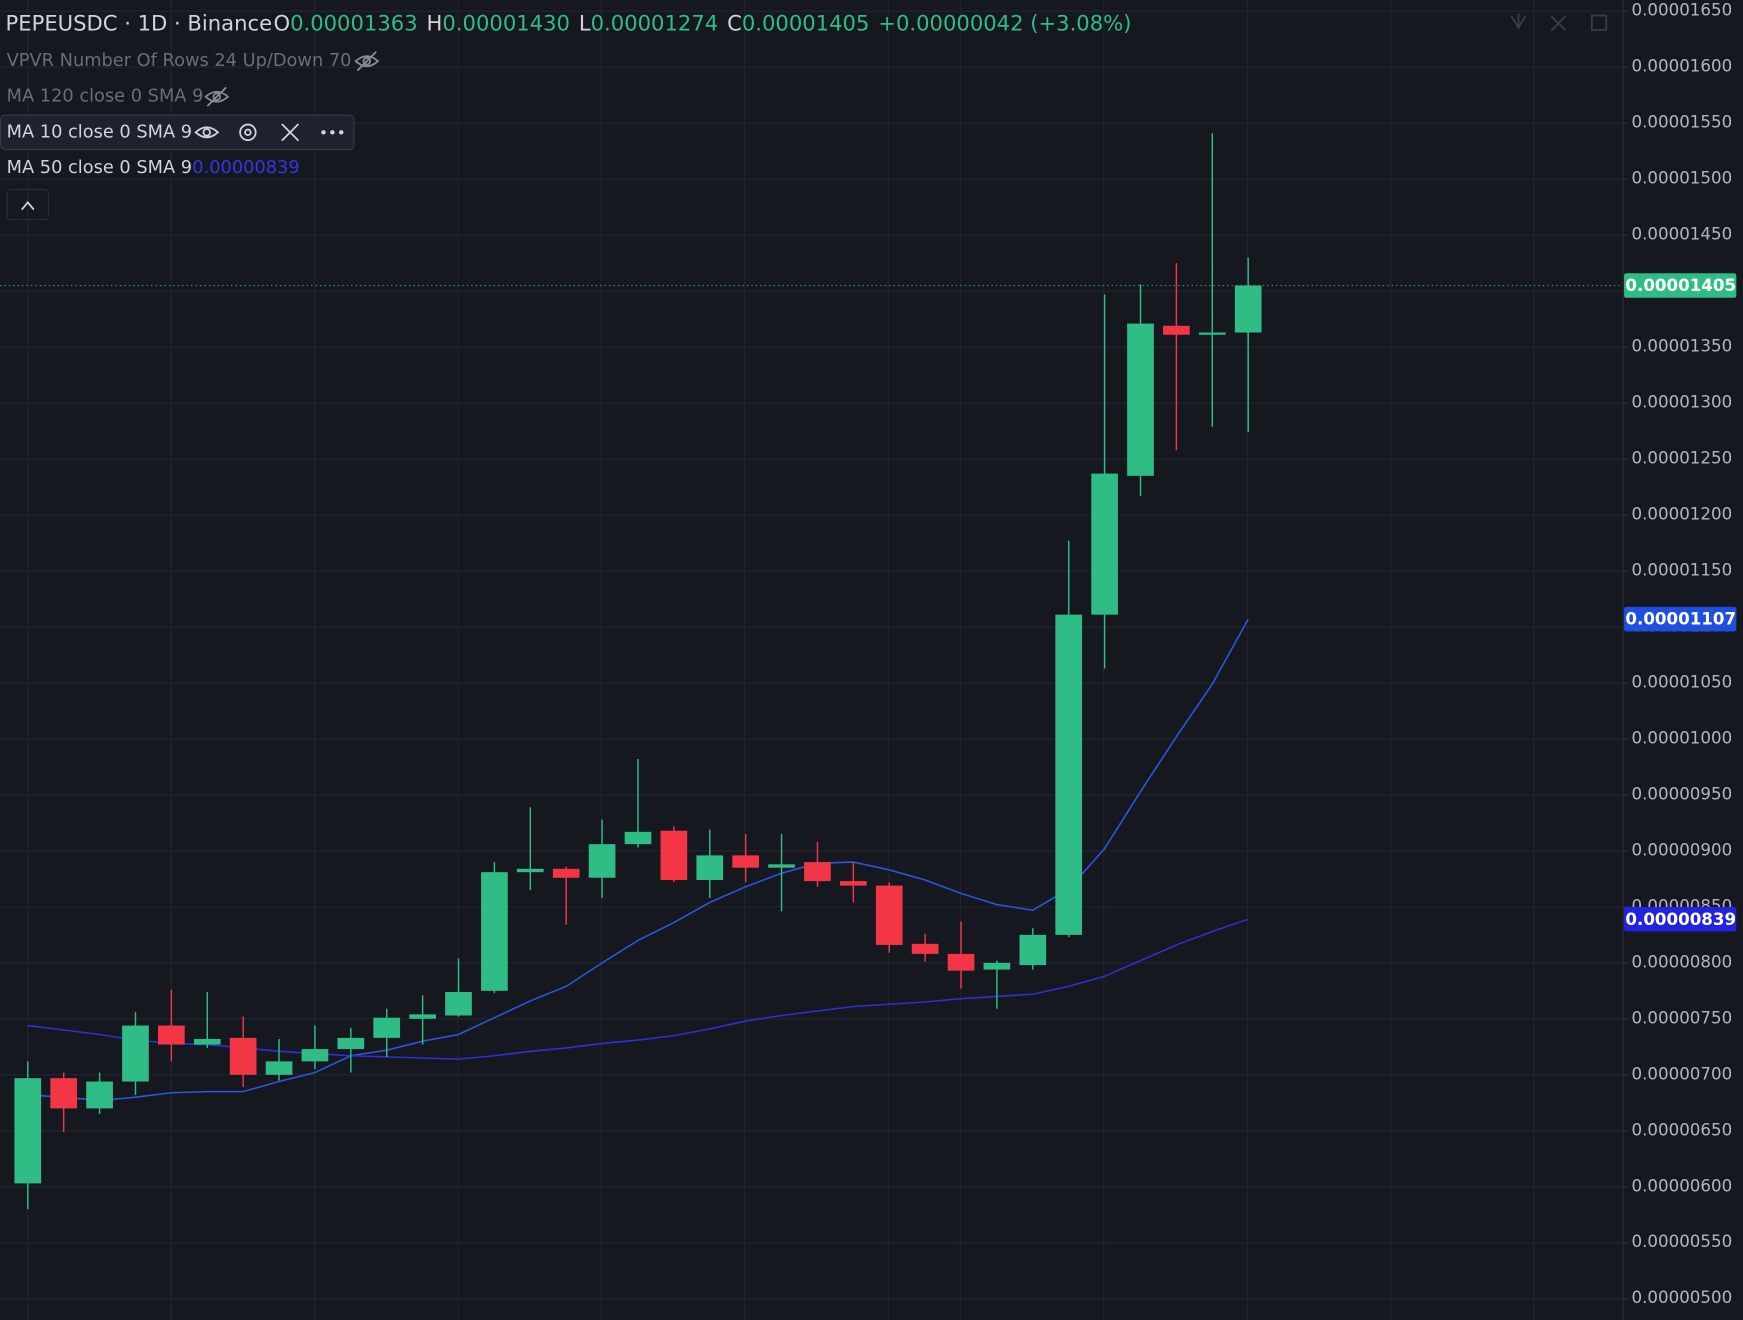  What do you see at coordinates (1682, 1185) in the screenshot?
I see `y-tick-label: 0.00000600` at bounding box center [1682, 1185].